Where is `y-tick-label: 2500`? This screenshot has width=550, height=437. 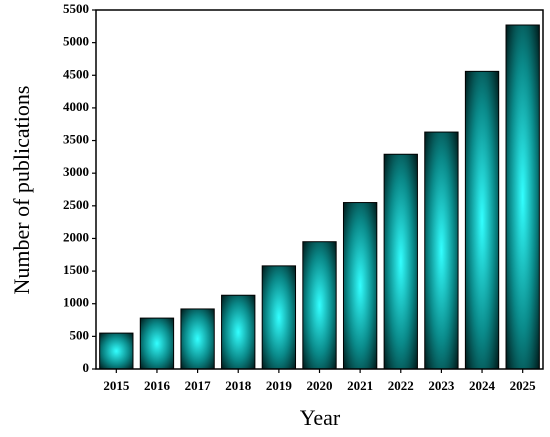
y-tick-label: 2500 is located at coordinates (76, 204).